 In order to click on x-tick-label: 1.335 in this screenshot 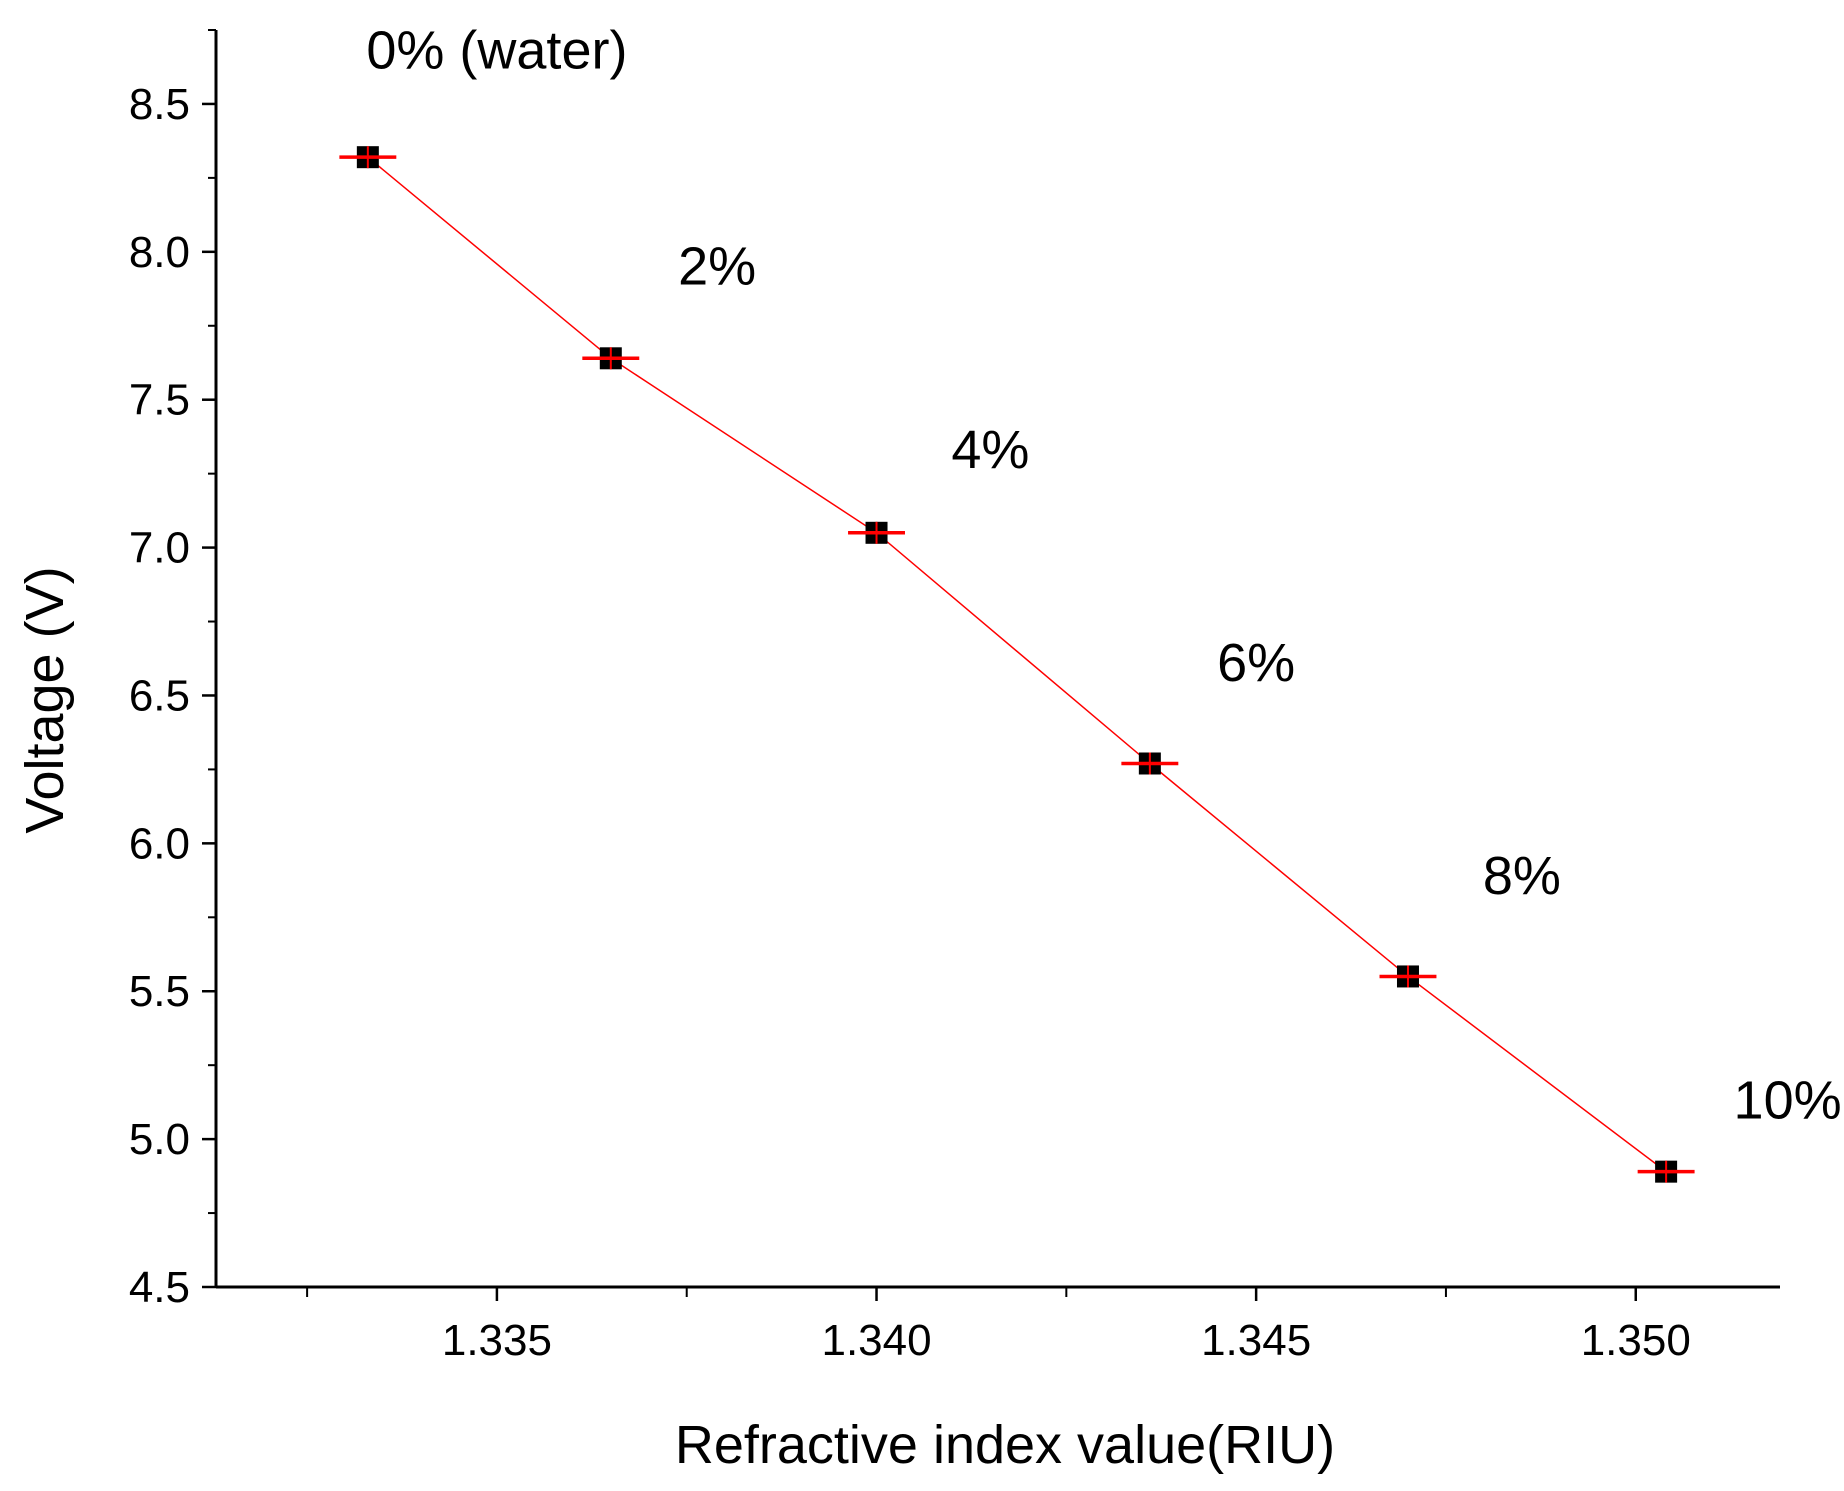, I will do `click(497, 1340)`.